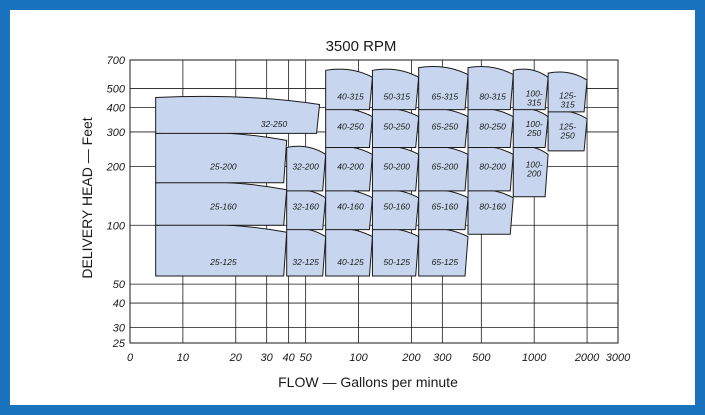 Image resolution: width=705 pixels, height=415 pixels. Describe the element at coordinates (119, 304) in the screenshot. I see `y-tick-label: 40` at that location.